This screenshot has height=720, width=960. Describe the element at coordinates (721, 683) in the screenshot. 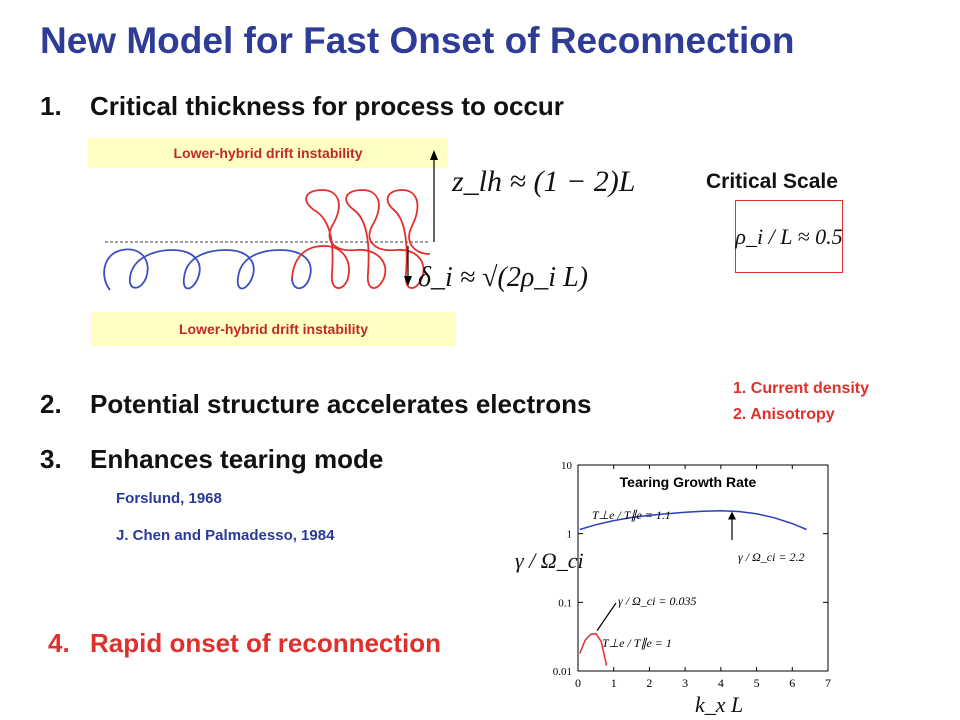

I see `x-tick-label: 4` at that location.